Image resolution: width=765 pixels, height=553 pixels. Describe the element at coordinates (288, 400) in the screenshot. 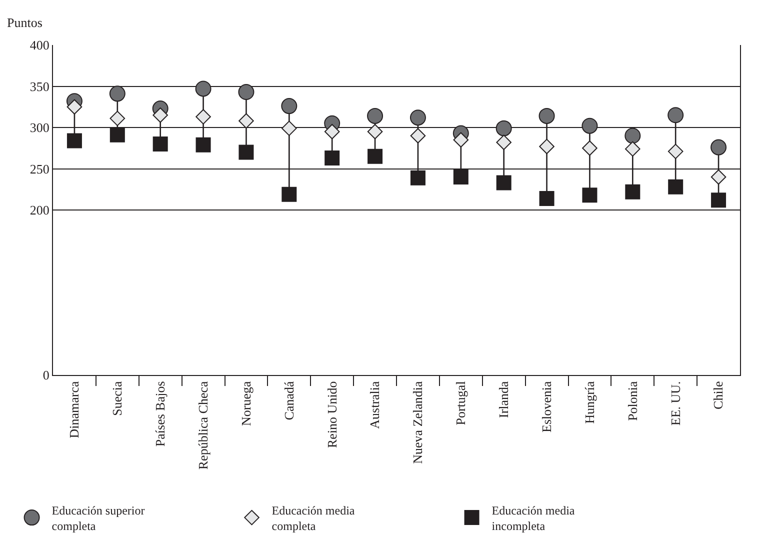

I see `x-tick-label: Canadá` at that location.